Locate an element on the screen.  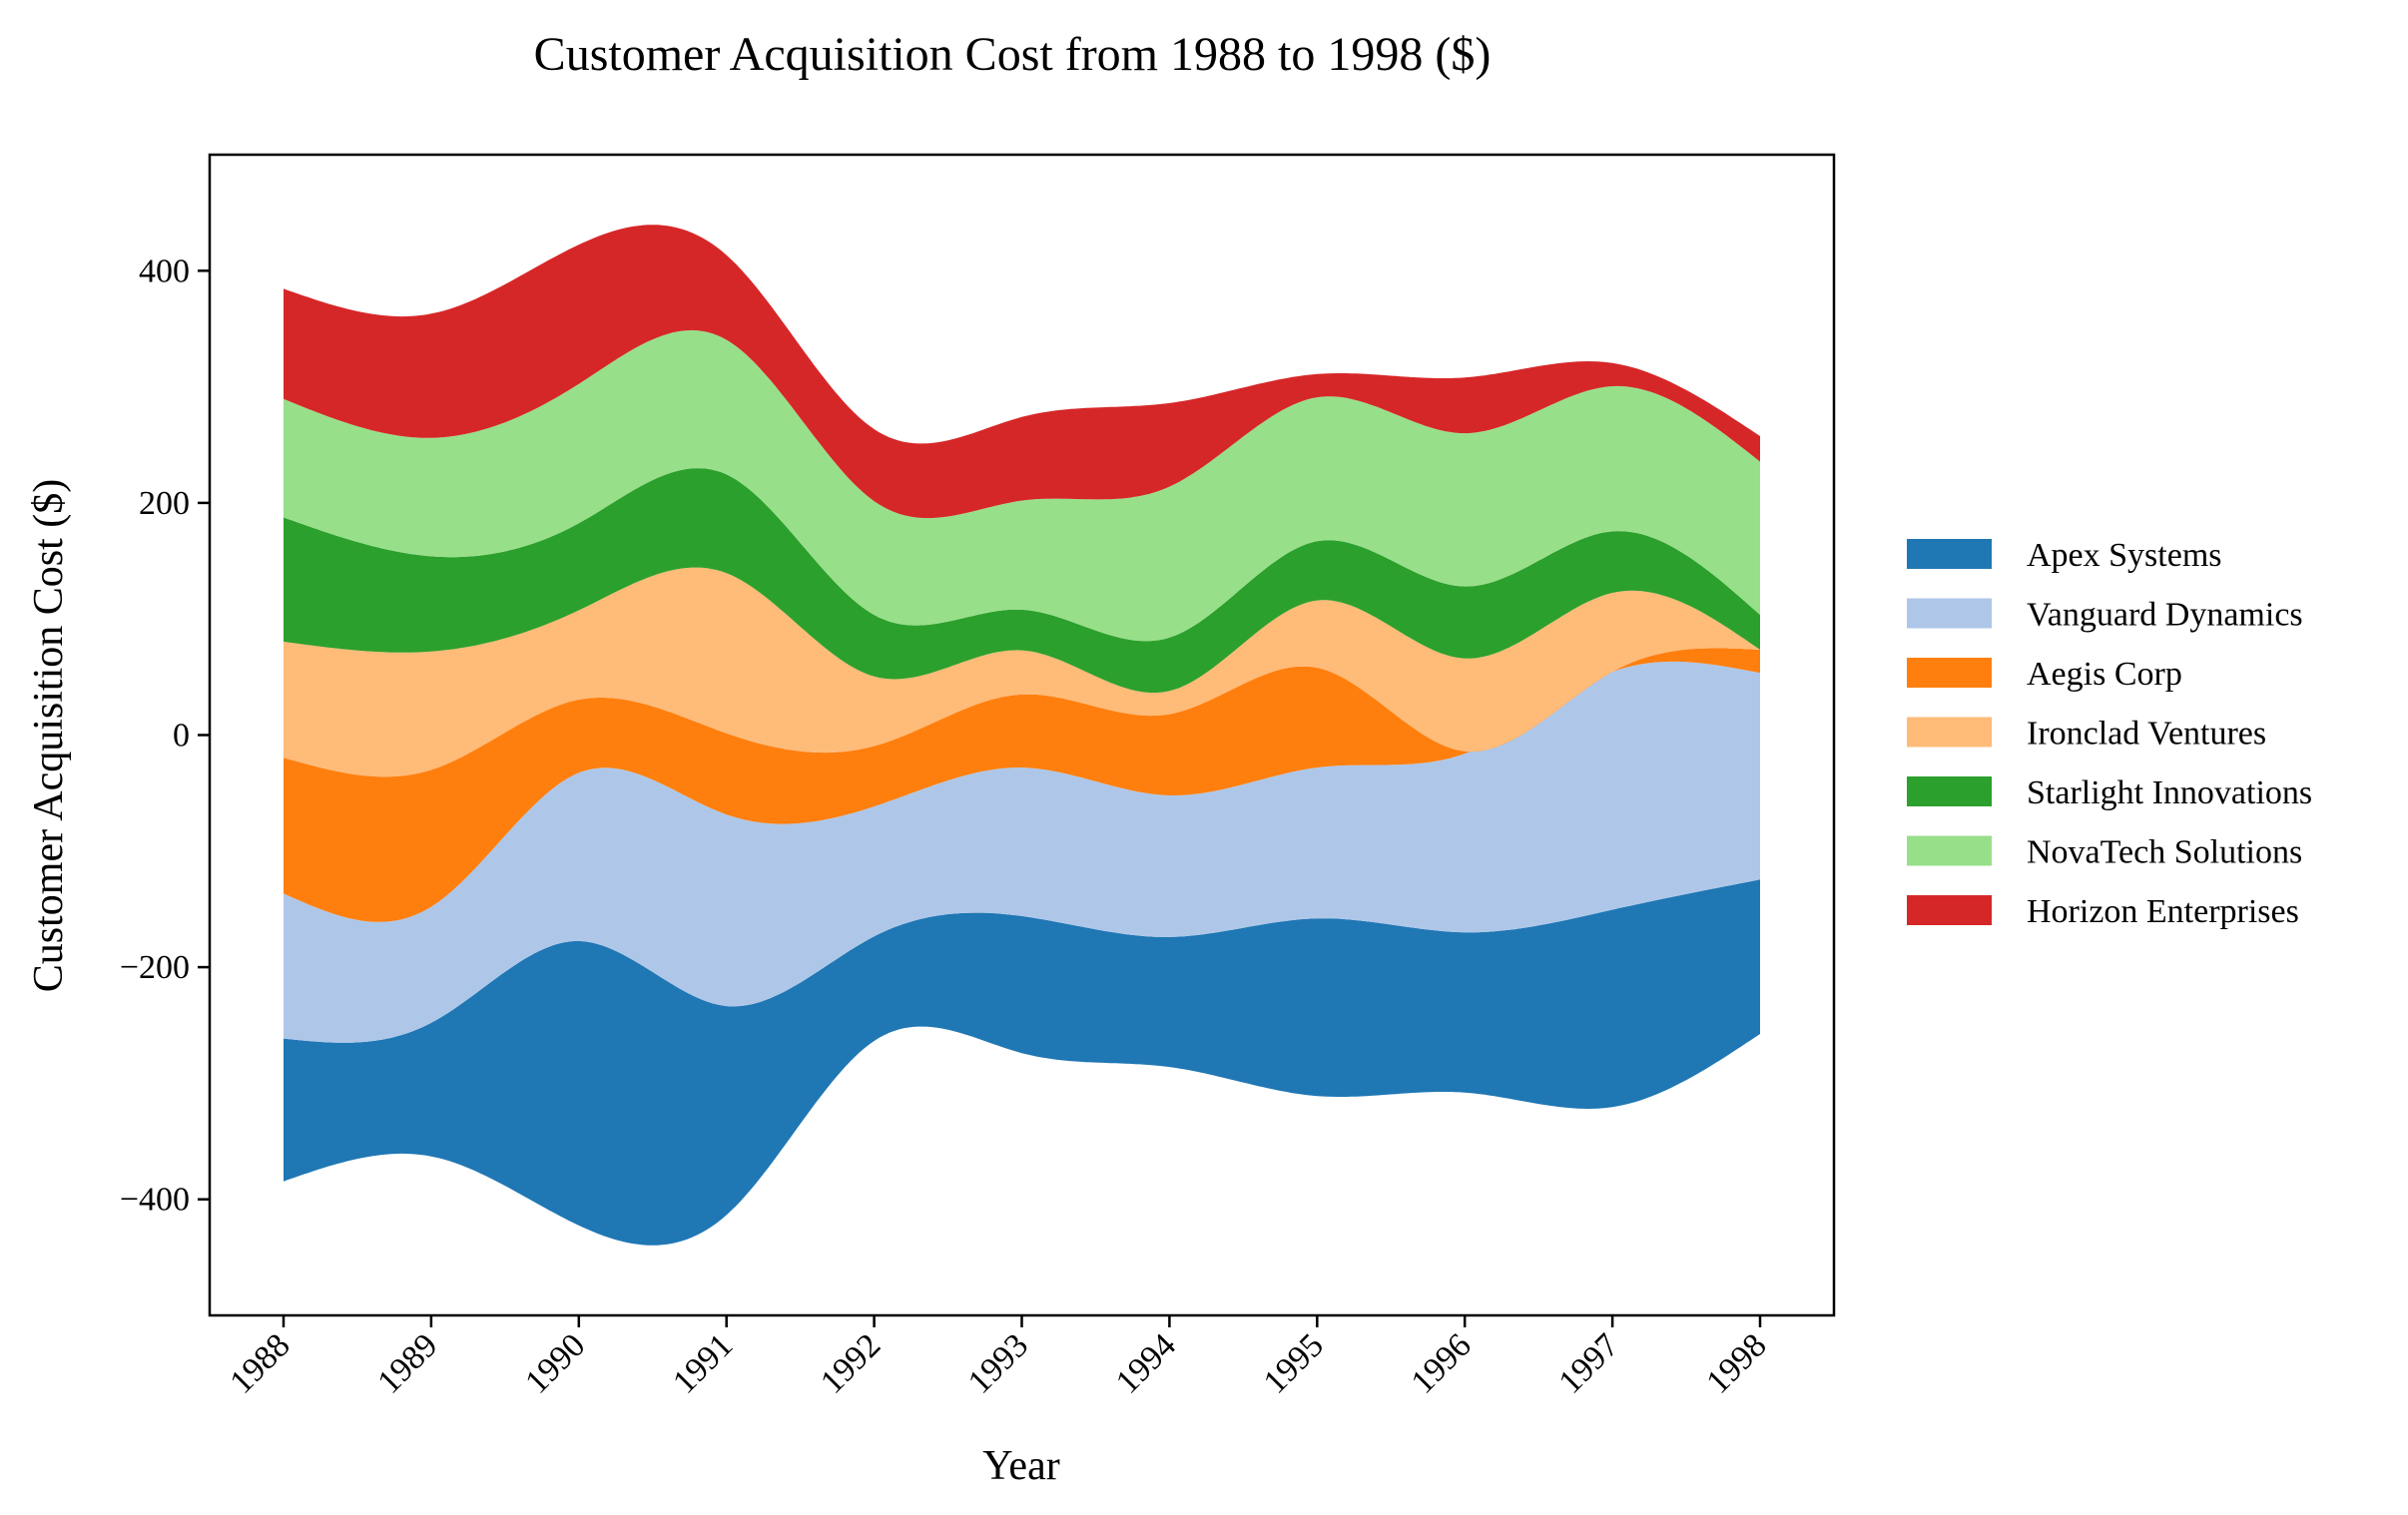
y-tick-label: 400 is located at coordinates (165, 271).